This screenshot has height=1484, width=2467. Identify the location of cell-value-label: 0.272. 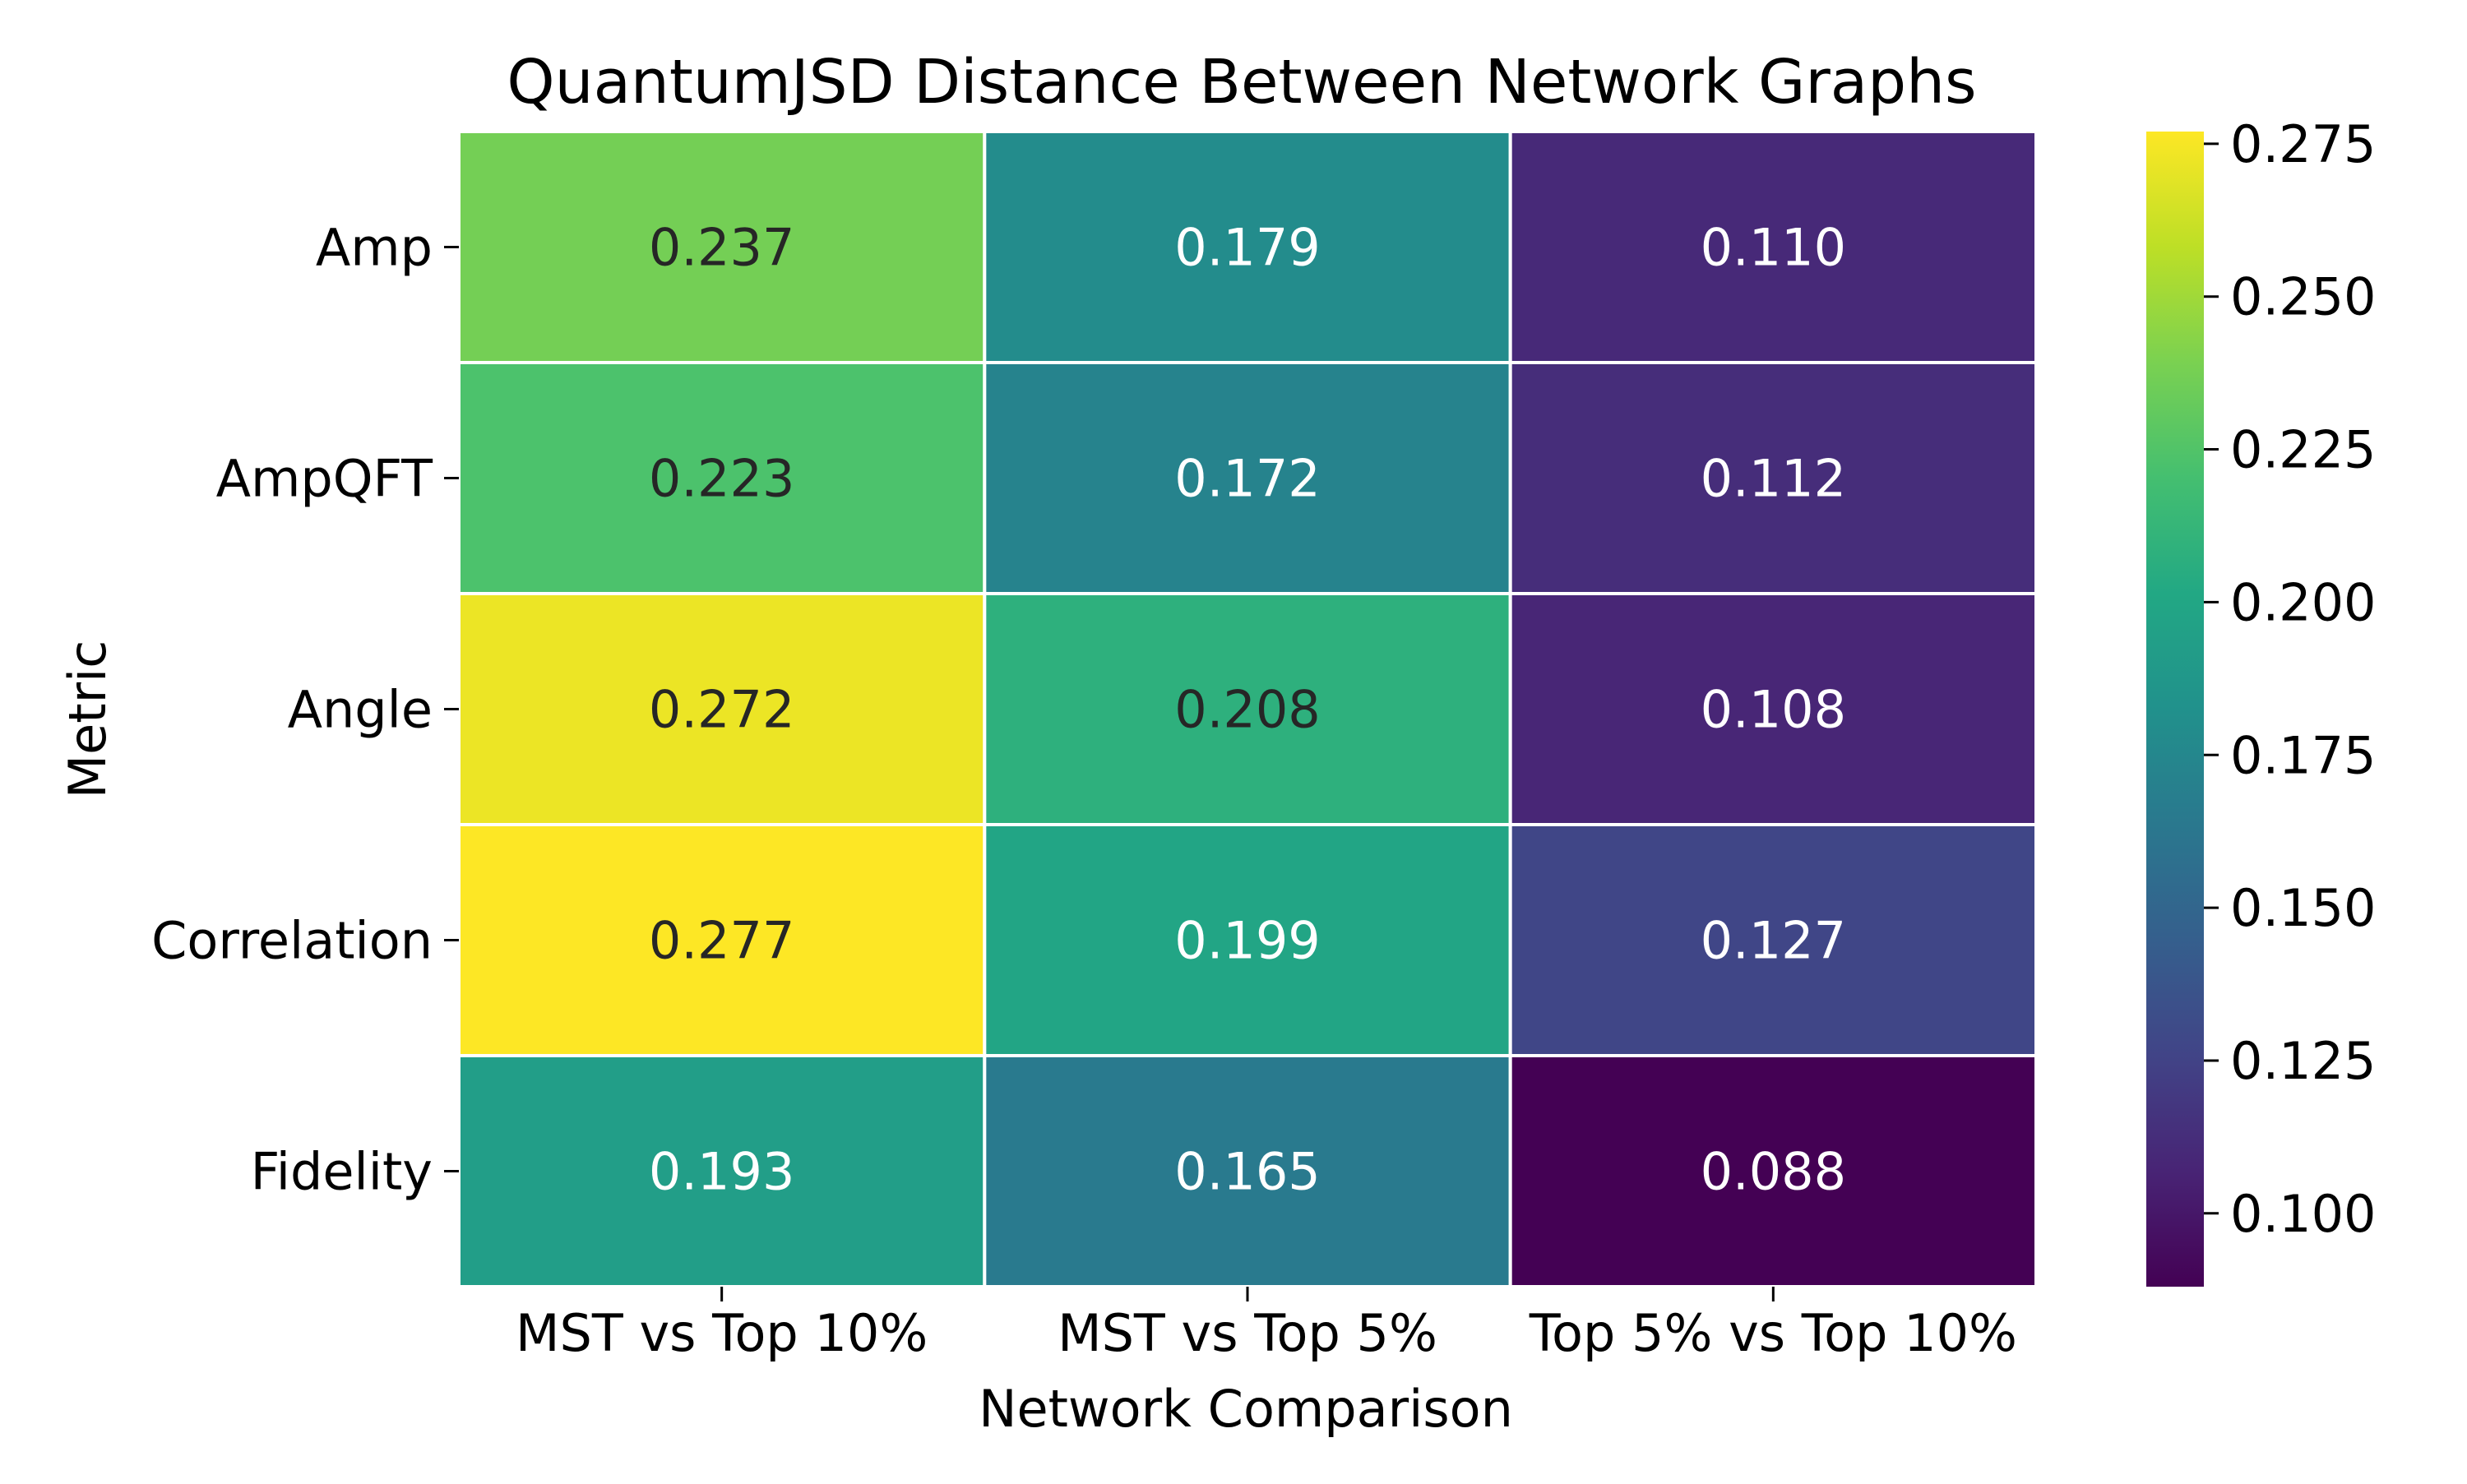
(722, 710).